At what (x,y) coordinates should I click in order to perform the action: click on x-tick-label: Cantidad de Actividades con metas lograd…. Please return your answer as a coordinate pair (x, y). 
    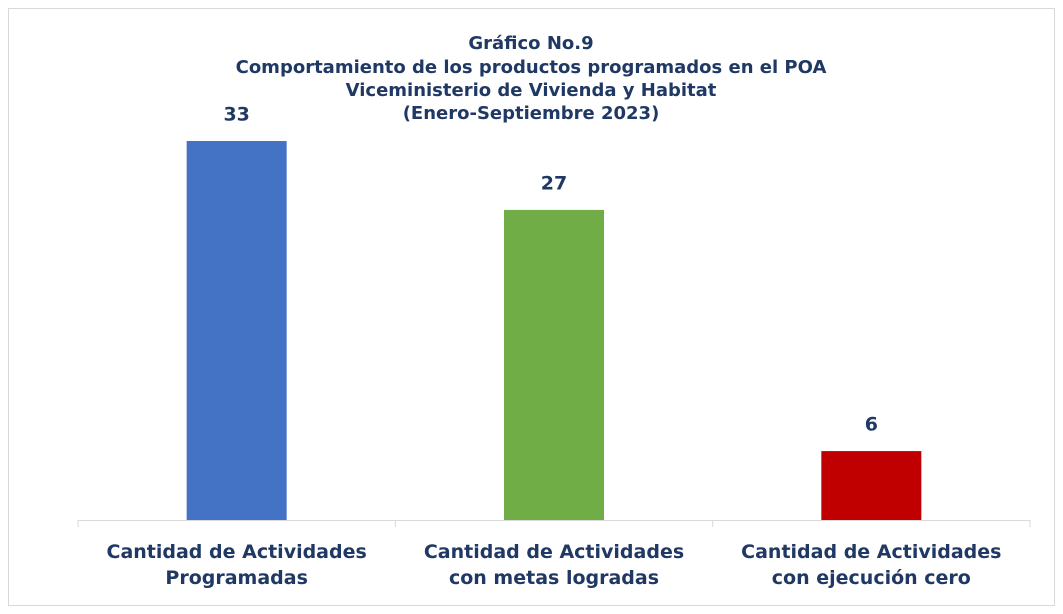
    Looking at the image, I should click on (554, 565).